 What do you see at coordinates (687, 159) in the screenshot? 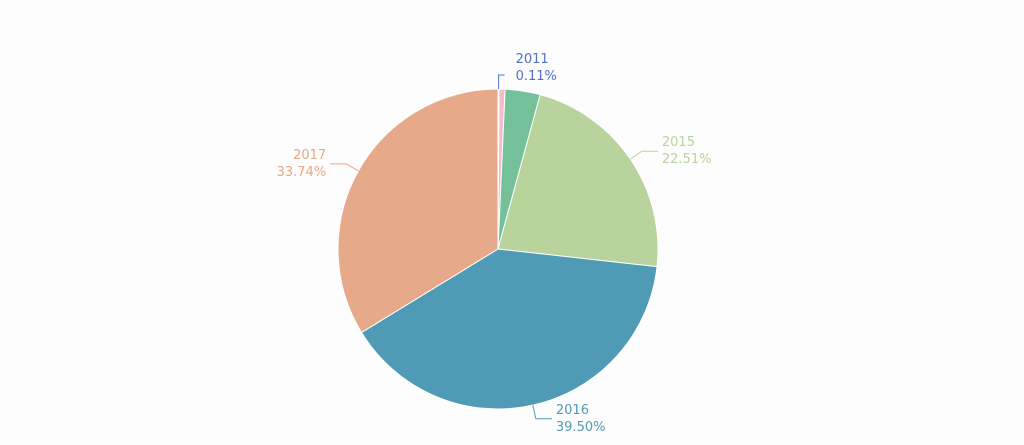
I see `slice-percent-2015: 22.51%` at bounding box center [687, 159].